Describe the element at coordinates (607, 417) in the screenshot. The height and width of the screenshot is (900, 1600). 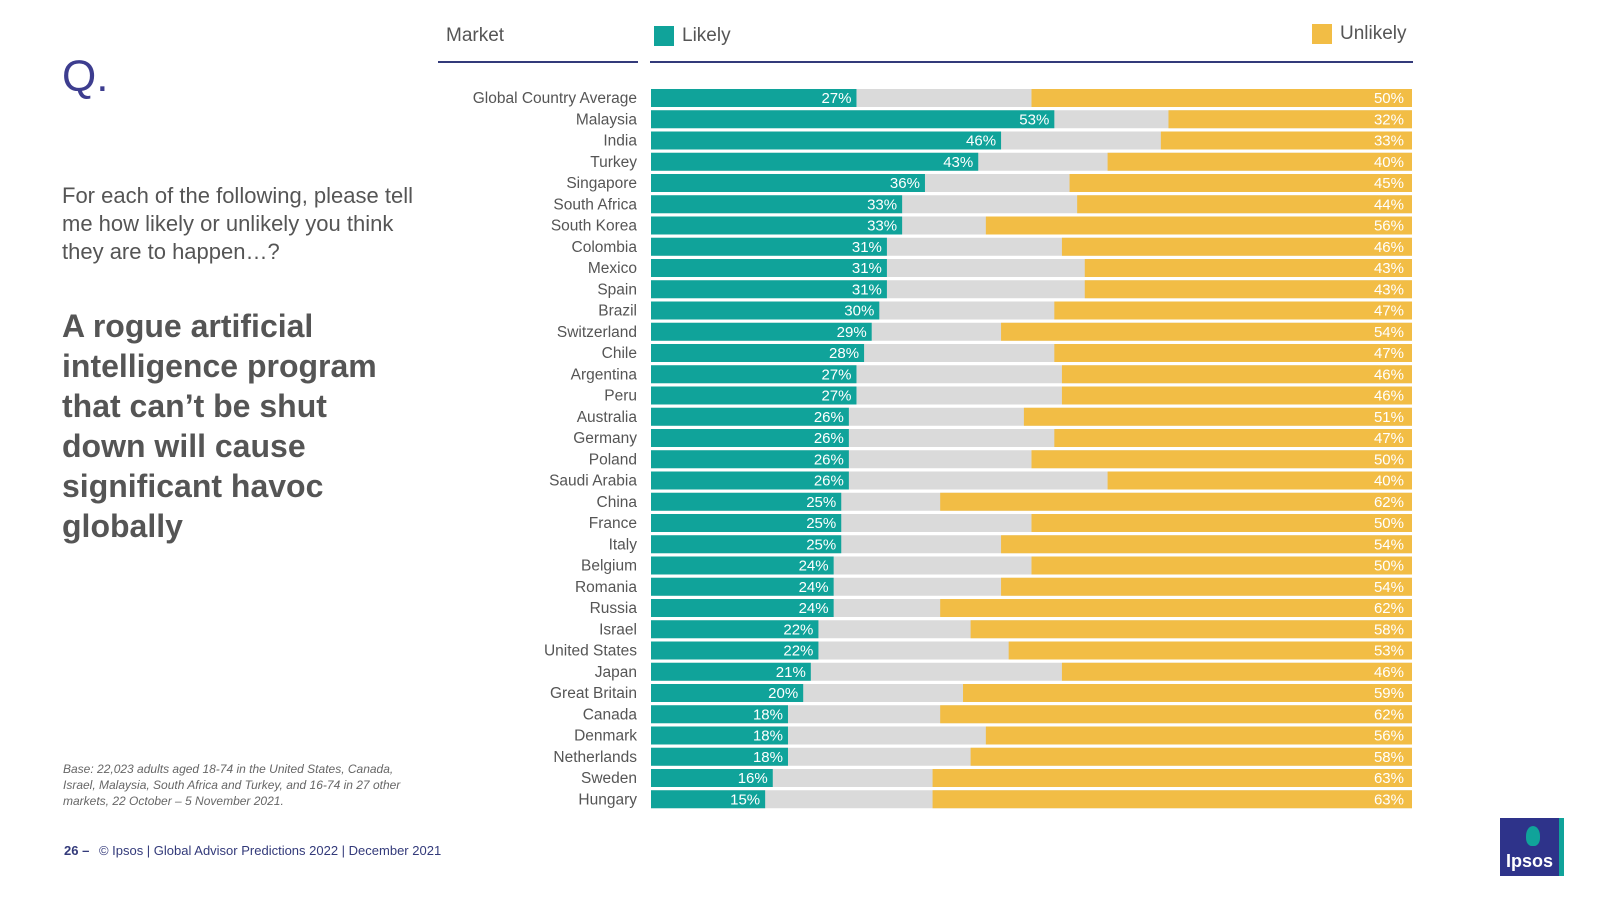
I see `category-label: Australia` at that location.